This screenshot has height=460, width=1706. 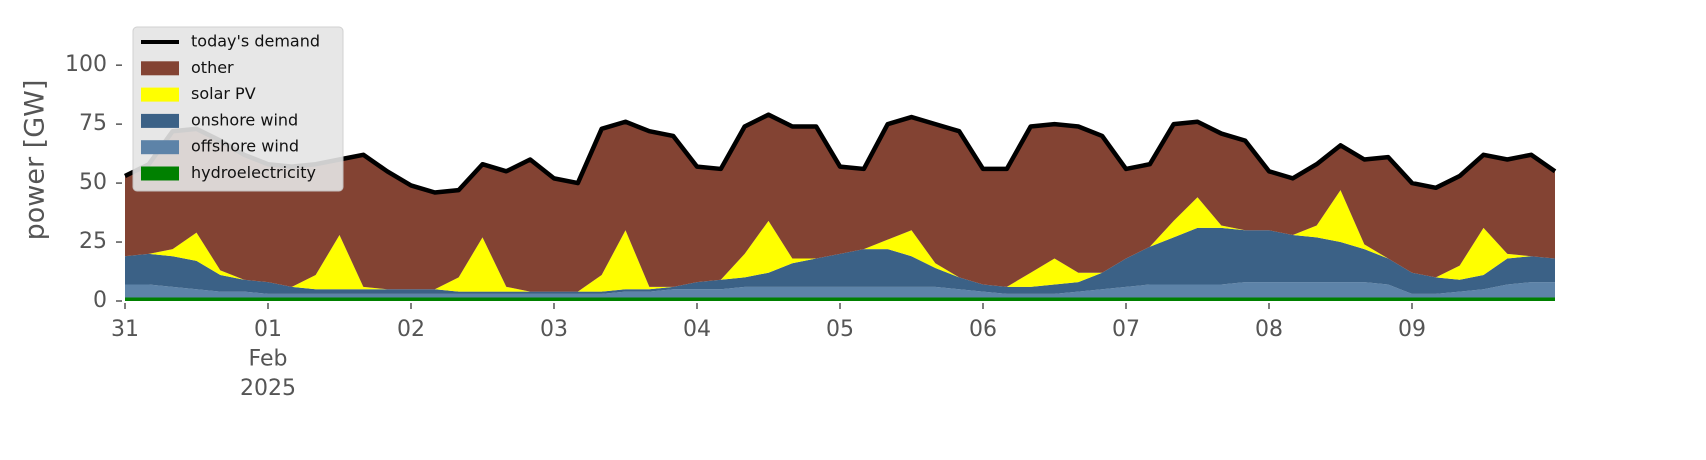 What do you see at coordinates (86, 64) in the screenshot?
I see `y-tick-label: 100` at bounding box center [86, 64].